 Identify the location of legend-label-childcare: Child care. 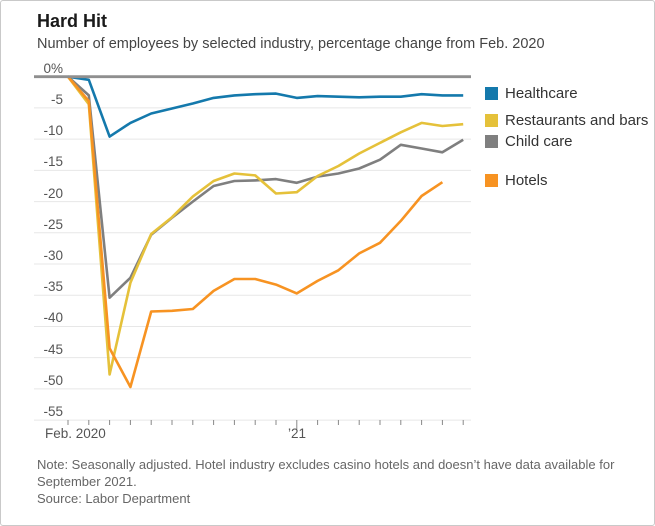
(539, 141).